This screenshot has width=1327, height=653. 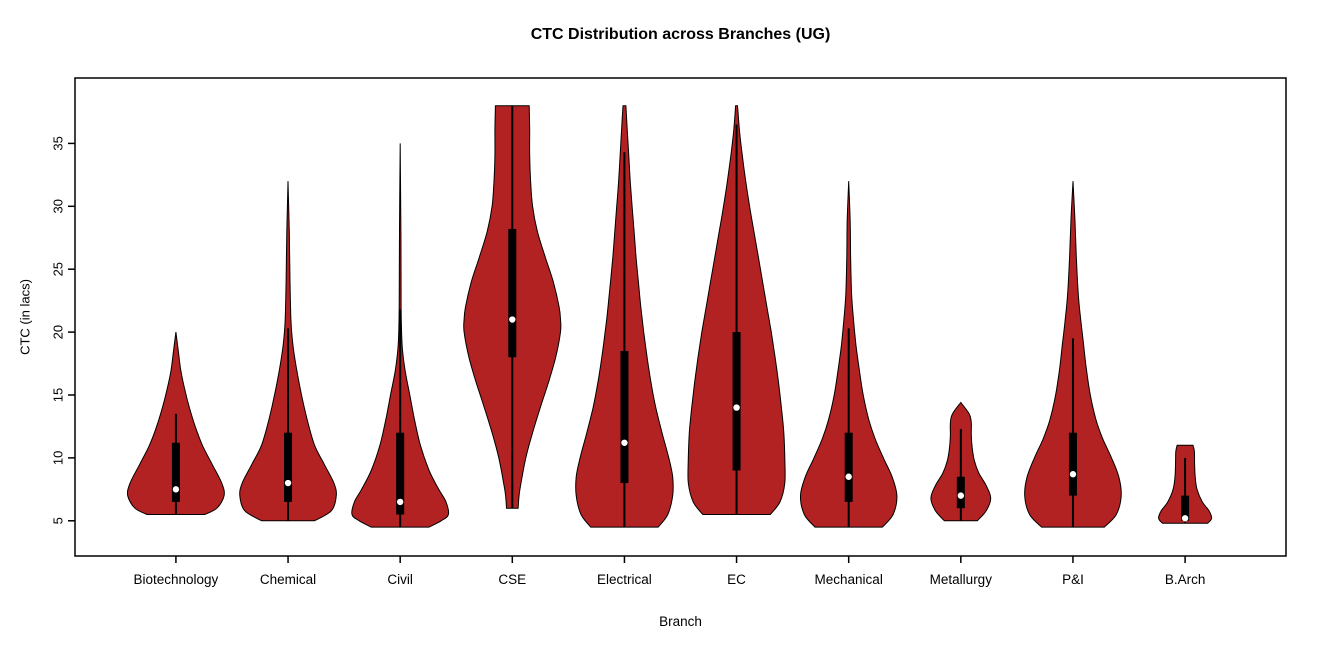 I want to click on y-tick-label: 10, so click(x=57, y=458).